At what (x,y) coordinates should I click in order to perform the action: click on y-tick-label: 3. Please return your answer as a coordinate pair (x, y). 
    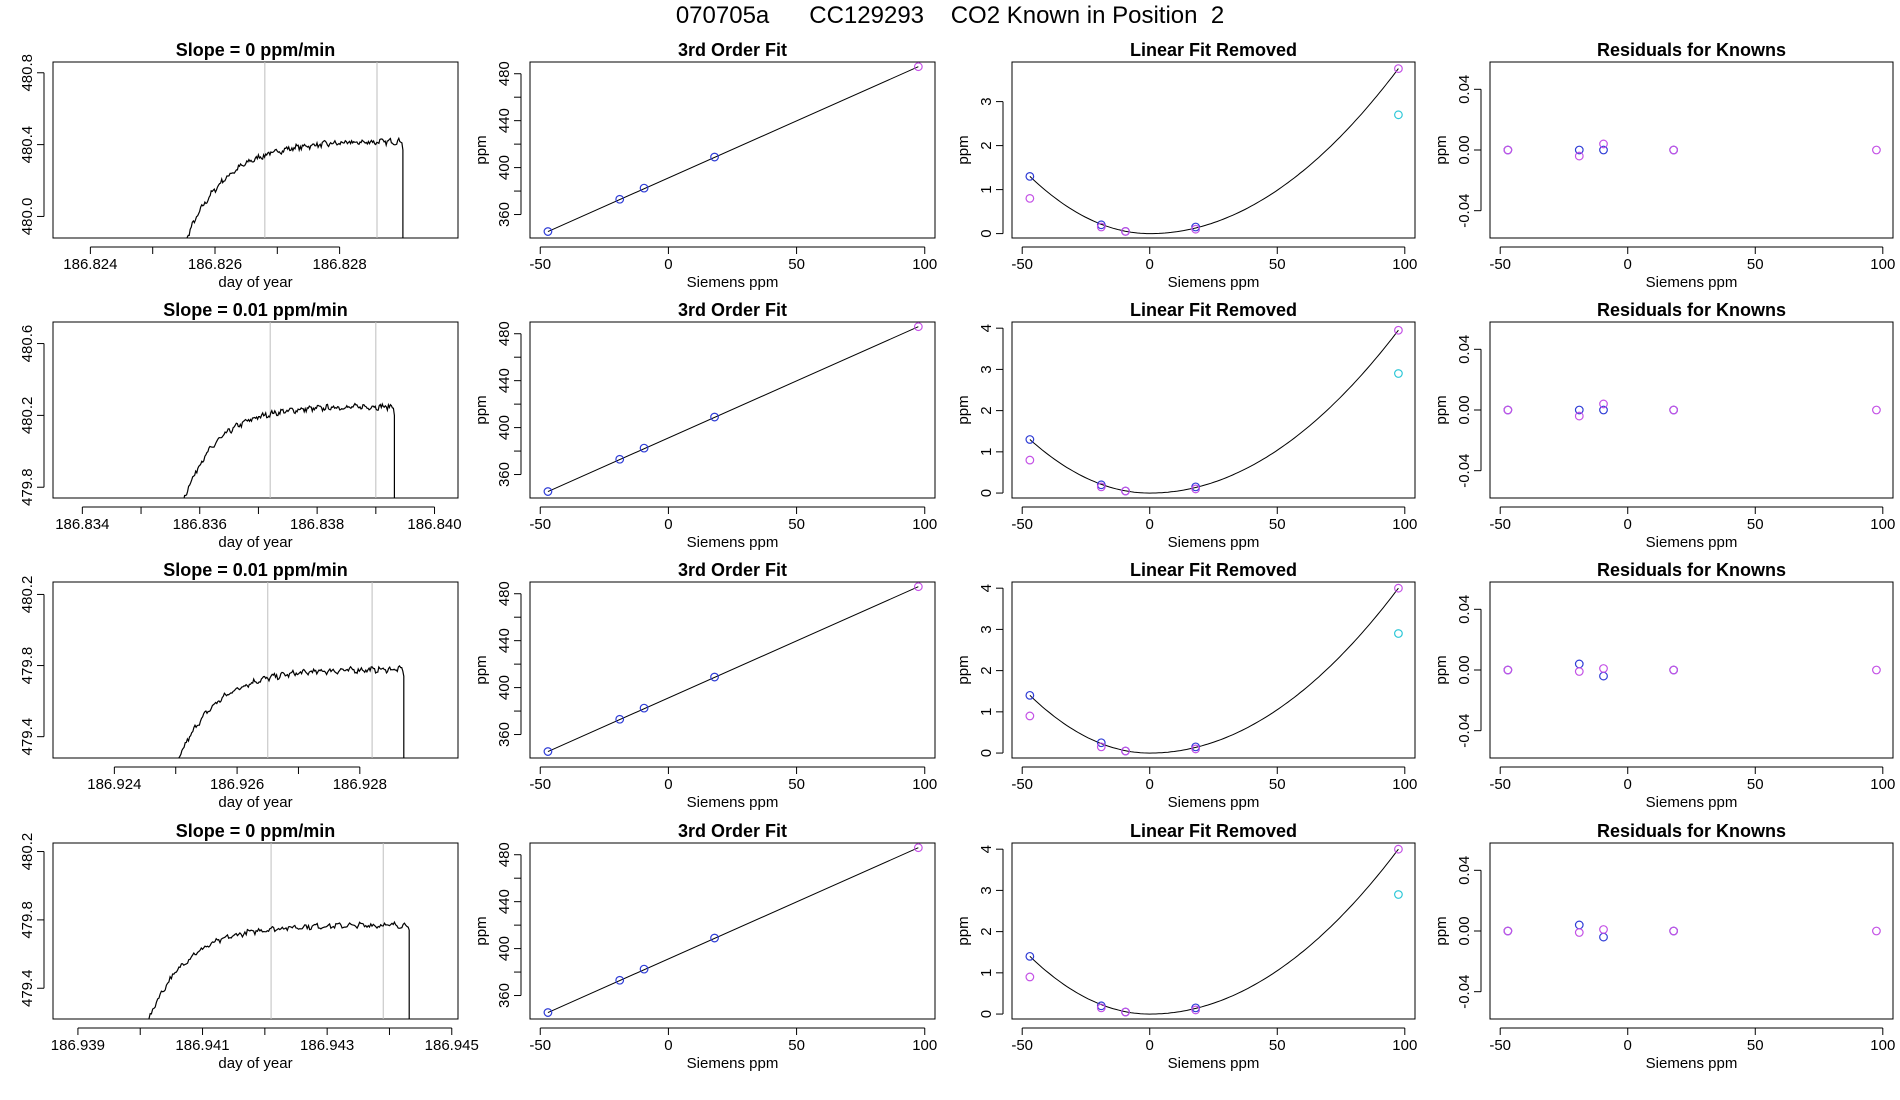
    Looking at the image, I should click on (986, 629).